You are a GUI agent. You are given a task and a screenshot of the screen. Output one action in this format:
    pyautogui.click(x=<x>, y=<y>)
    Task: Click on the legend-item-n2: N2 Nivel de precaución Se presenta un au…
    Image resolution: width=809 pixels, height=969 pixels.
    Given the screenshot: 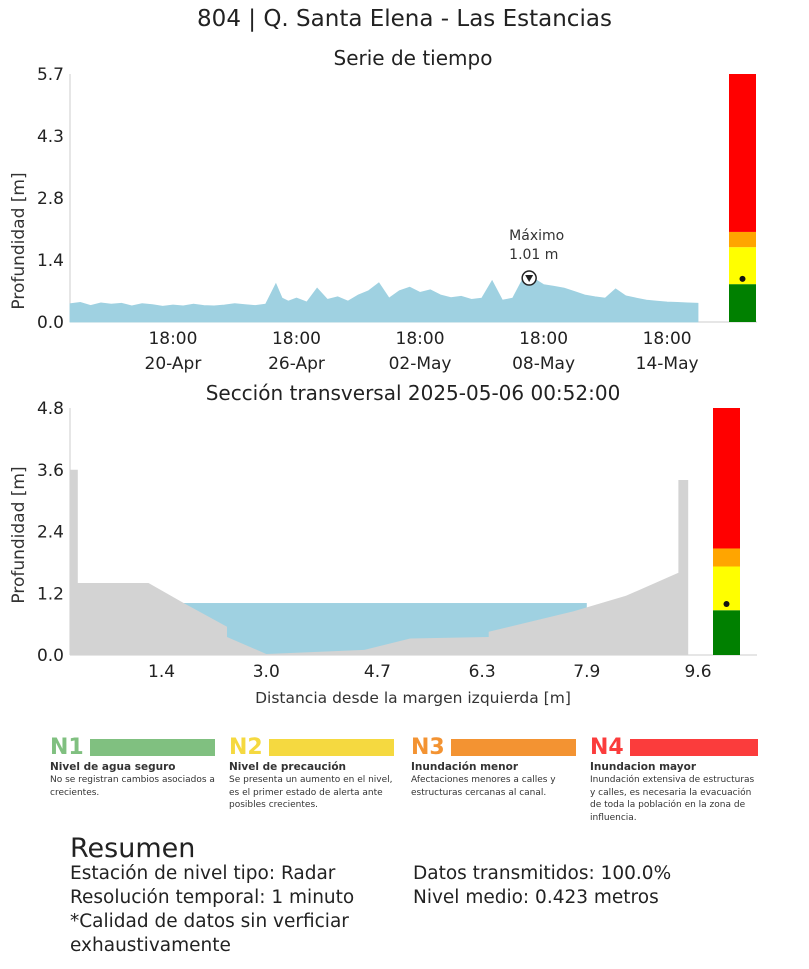 What is the action you would take?
    pyautogui.click(x=311, y=773)
    